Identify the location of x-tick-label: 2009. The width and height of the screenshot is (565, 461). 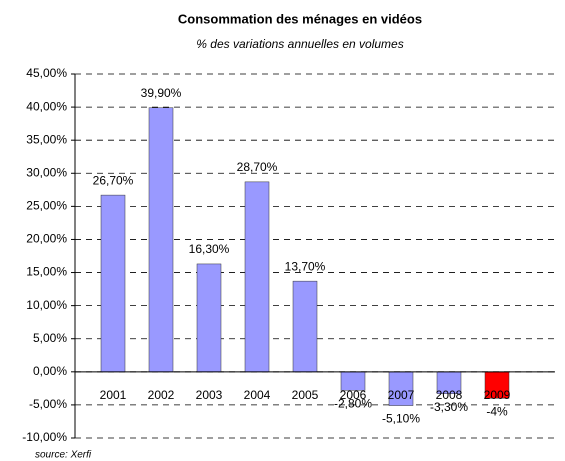
(497, 395).